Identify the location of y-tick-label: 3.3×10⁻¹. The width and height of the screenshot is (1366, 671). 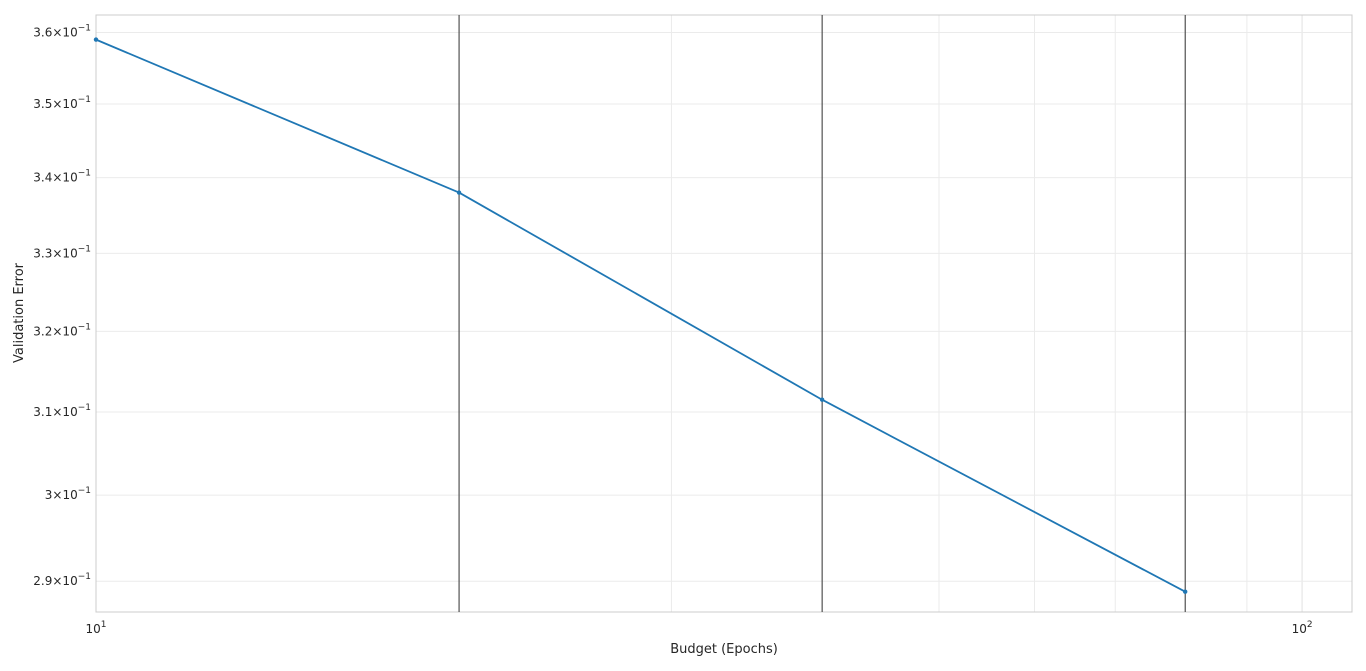
(62, 252).